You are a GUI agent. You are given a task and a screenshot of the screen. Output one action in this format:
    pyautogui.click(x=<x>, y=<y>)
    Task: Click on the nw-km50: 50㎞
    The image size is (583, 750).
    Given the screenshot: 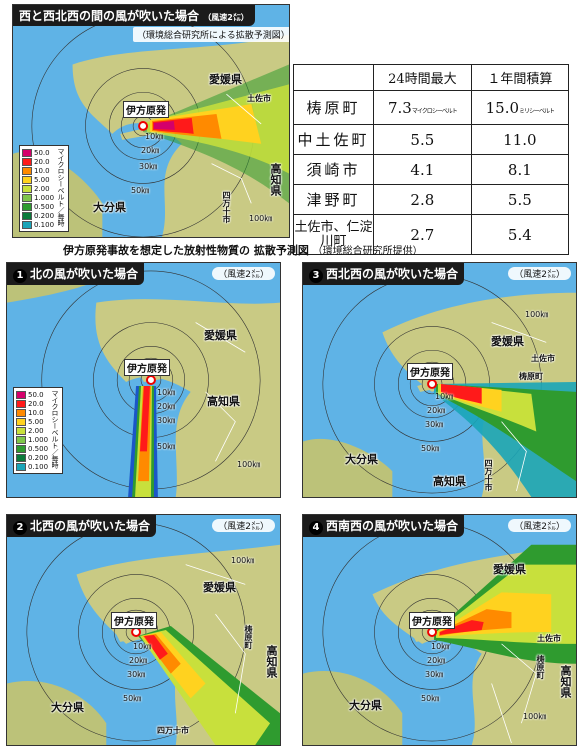 What is the action you would take?
    pyautogui.click(x=132, y=698)
    